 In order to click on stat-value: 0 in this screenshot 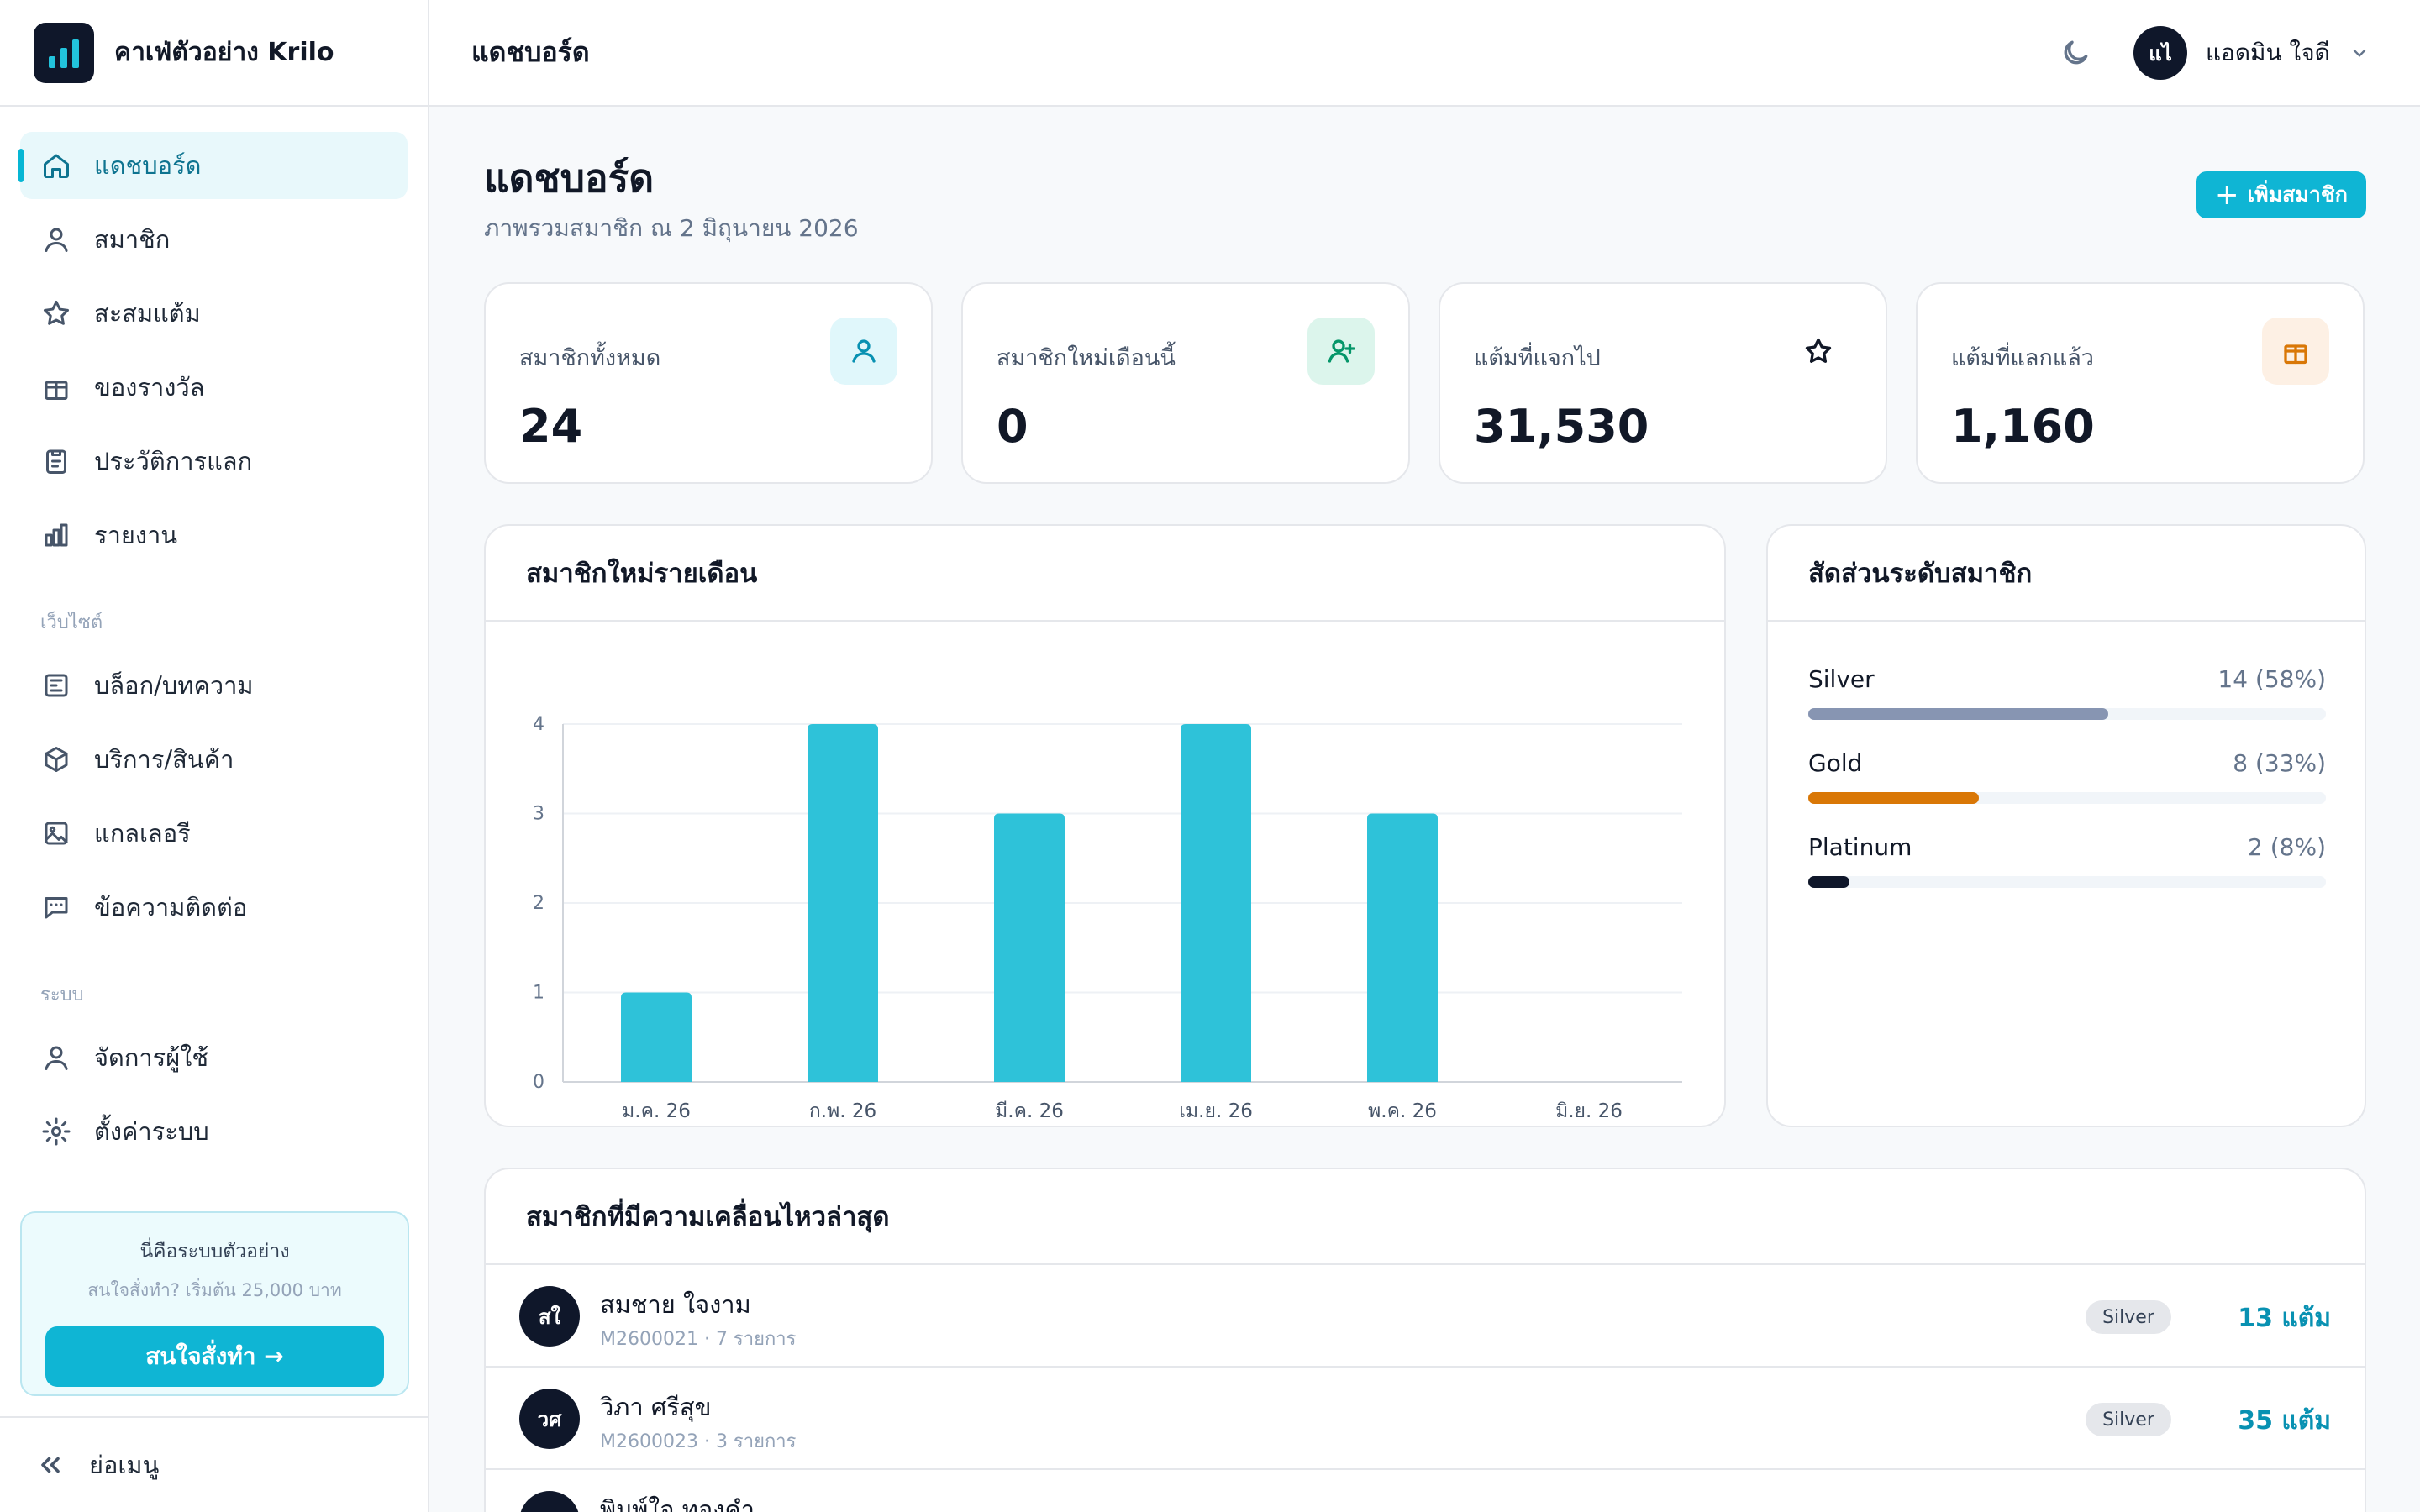, I will do `click(1013, 426)`.